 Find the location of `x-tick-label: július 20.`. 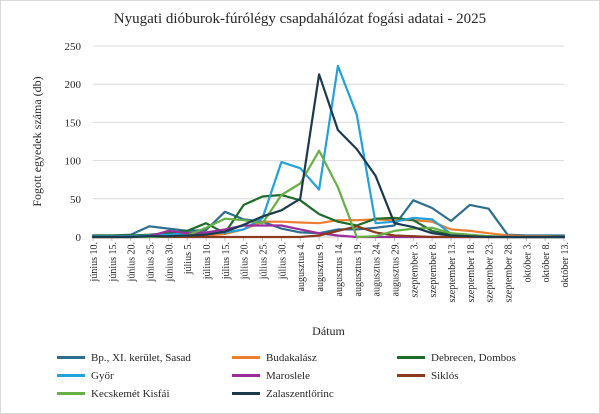

x-tick-label: július 20. is located at coordinates (245, 261).